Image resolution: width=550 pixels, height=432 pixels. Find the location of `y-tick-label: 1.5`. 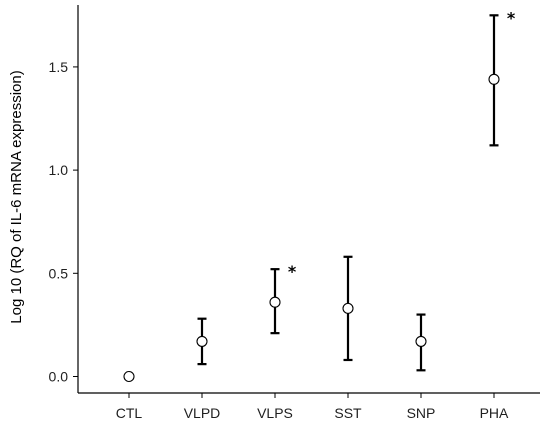

y-tick-label: 1.5 is located at coordinates (59, 67).